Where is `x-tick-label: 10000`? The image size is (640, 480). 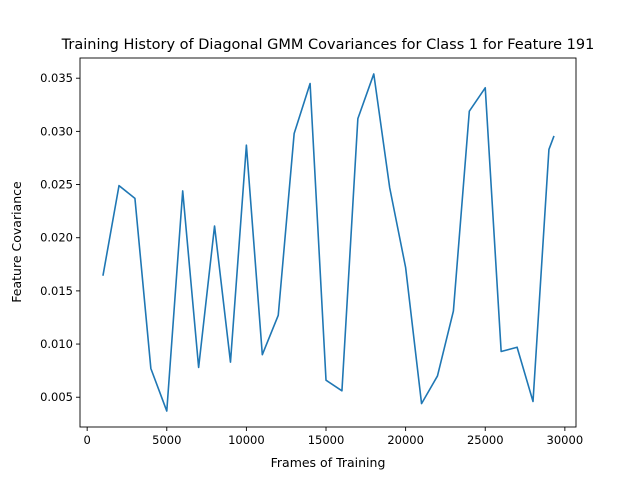 x-tick-label: 10000 is located at coordinates (246, 440).